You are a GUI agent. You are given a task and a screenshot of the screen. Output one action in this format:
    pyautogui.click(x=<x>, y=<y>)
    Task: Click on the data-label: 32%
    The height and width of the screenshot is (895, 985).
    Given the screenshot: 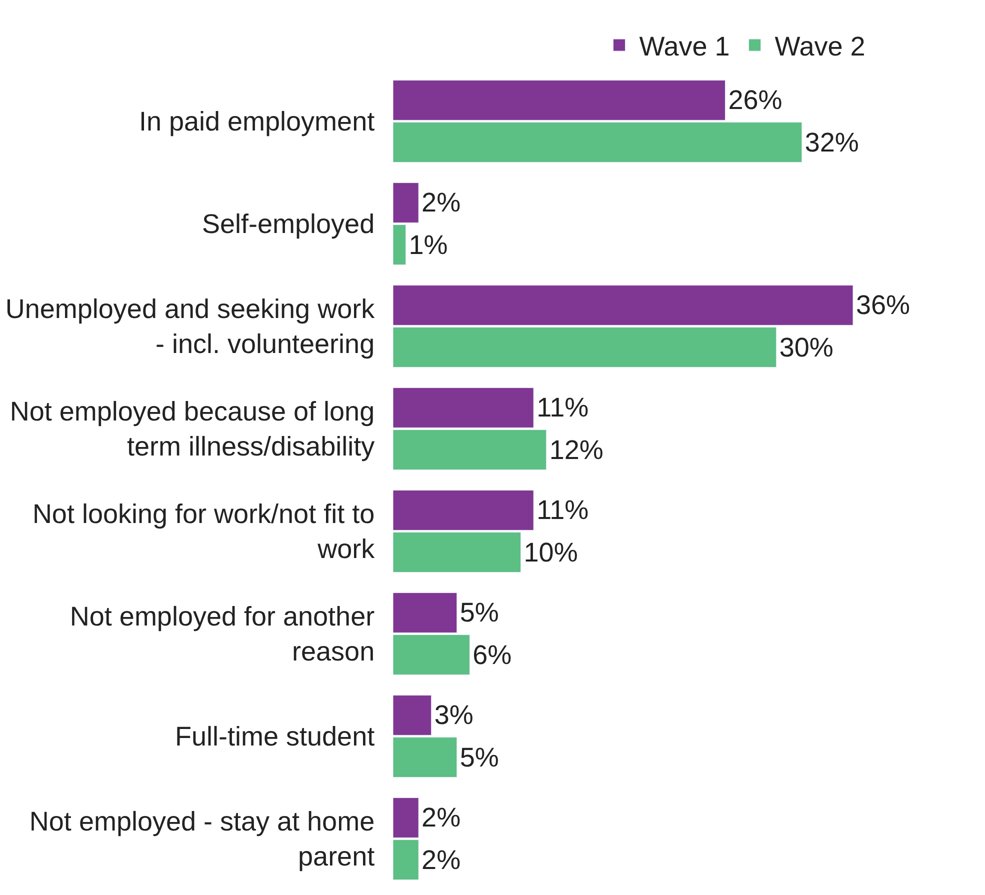 What is the action you would take?
    pyautogui.click(x=831, y=142)
    